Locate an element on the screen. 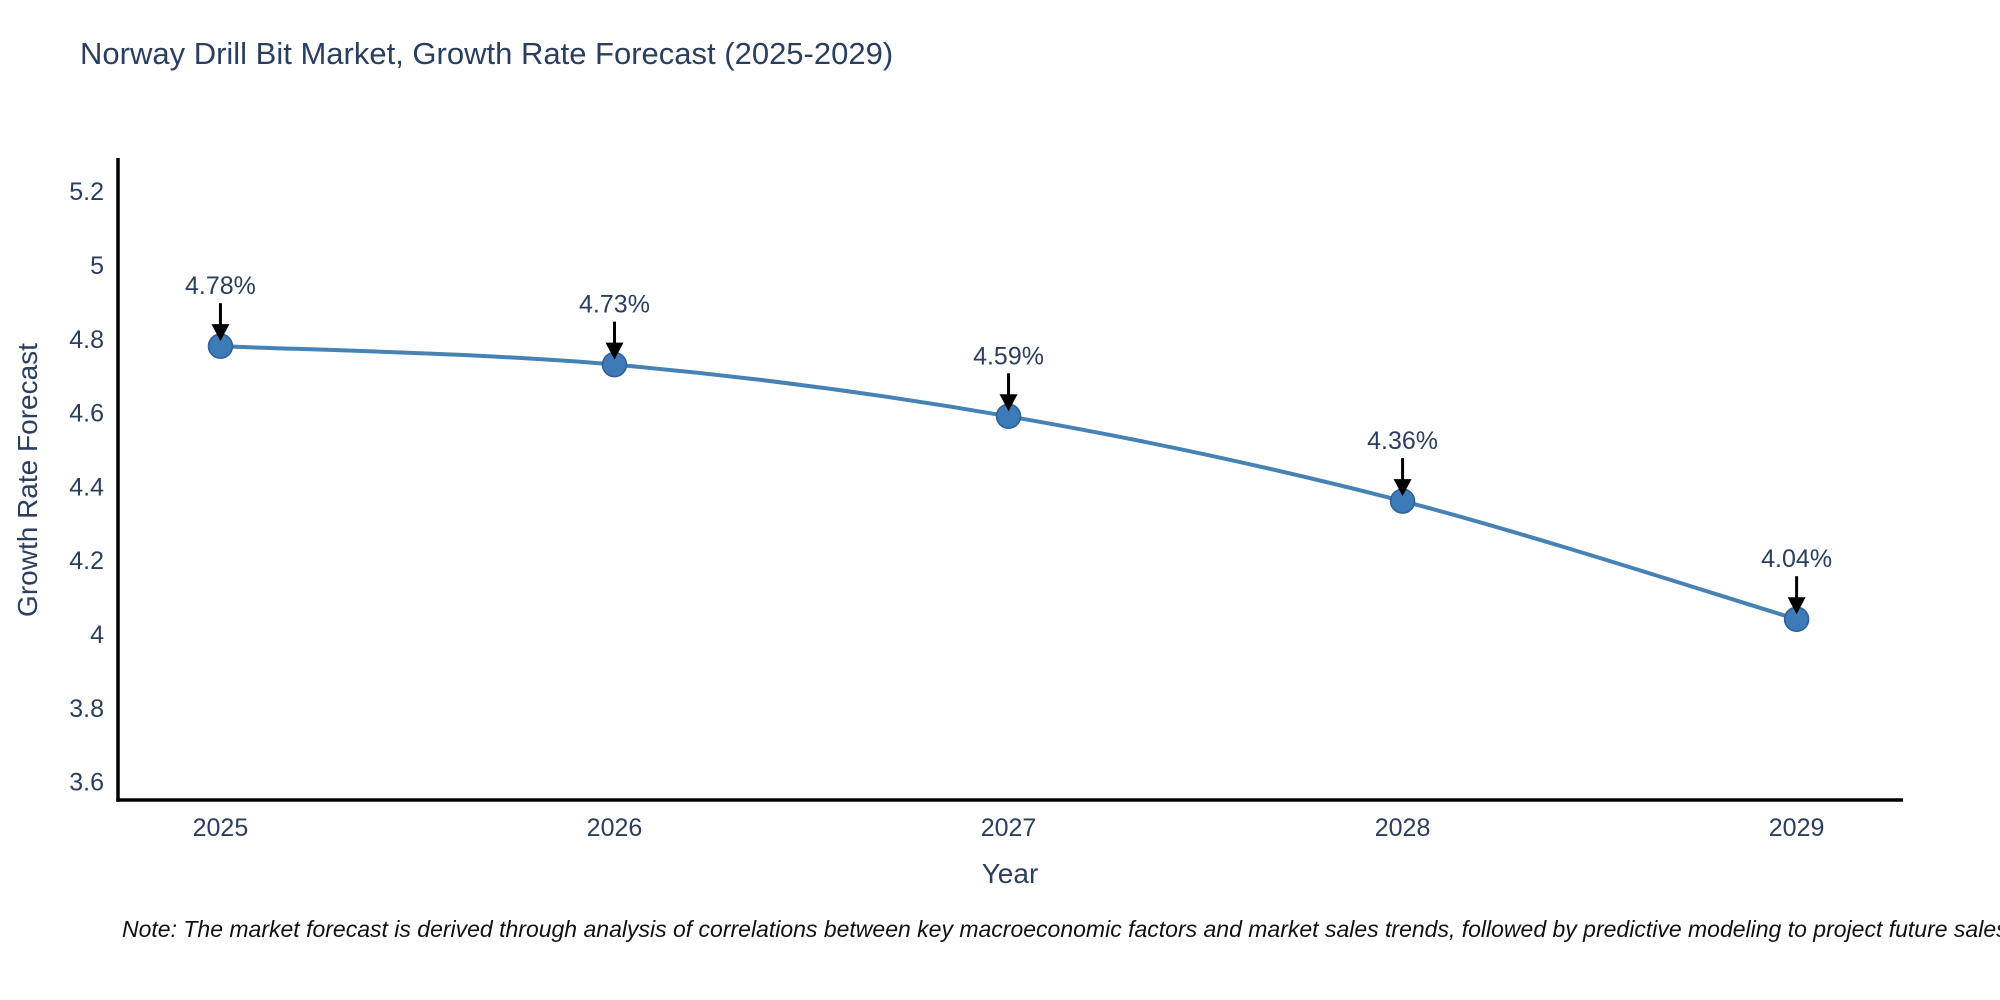 This screenshot has height=1000, width=2000. y-tick-label: 5.2 is located at coordinates (86, 192).